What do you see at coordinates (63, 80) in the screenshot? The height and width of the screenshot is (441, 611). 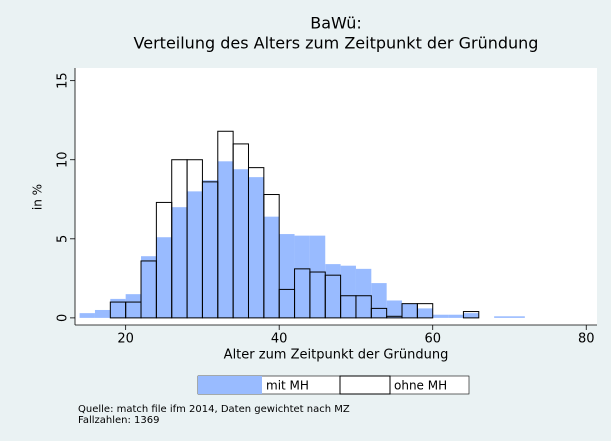 I see `y-tick-label: 15` at bounding box center [63, 80].